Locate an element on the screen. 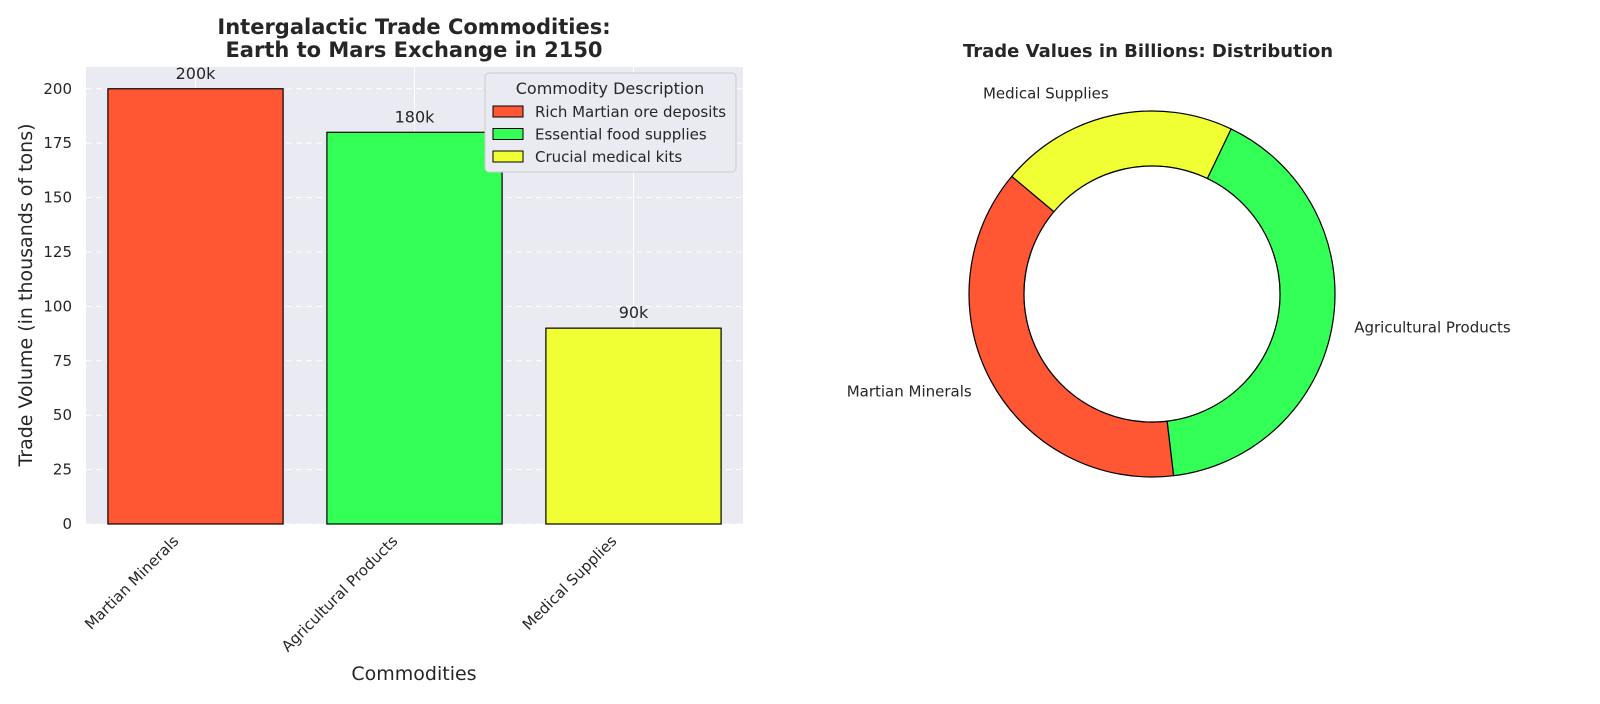 The image size is (1600, 704). legend-title: Commodity Description is located at coordinates (610, 88).